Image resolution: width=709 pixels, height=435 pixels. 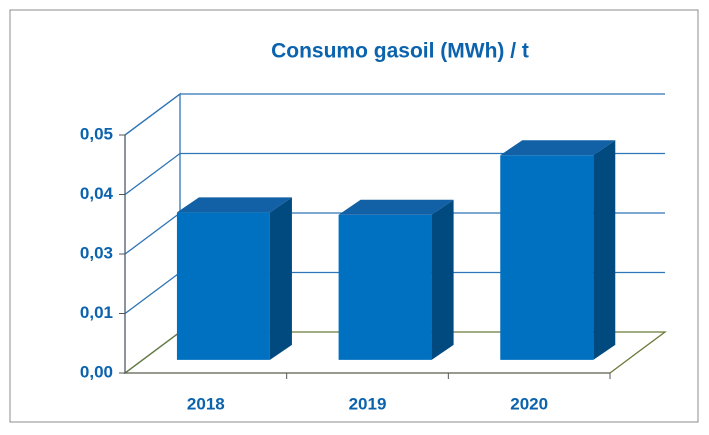 I want to click on grid-line, so click(x=394, y=114).